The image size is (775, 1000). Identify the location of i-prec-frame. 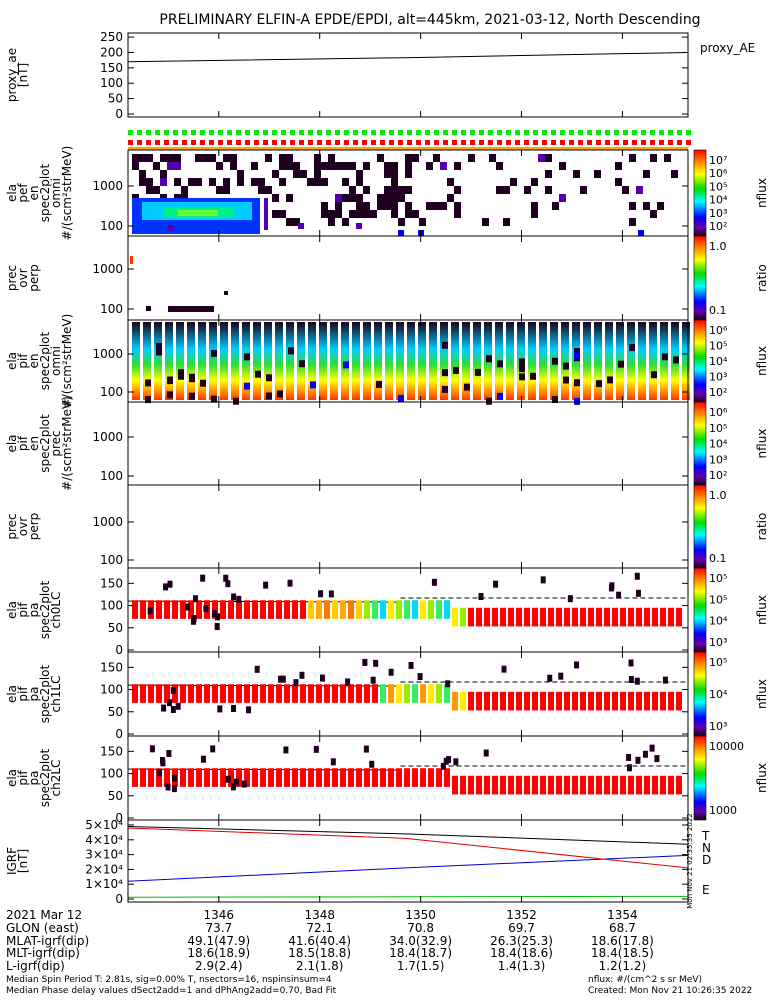
(408, 443).